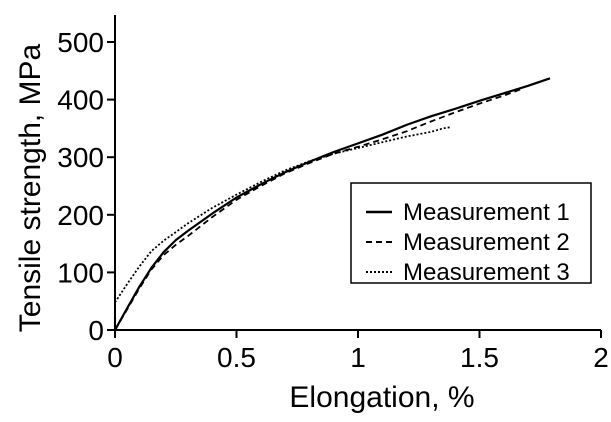 The width and height of the screenshot is (611, 422). I want to click on legend-label-measurement-3: Measurement 3, so click(486, 272).